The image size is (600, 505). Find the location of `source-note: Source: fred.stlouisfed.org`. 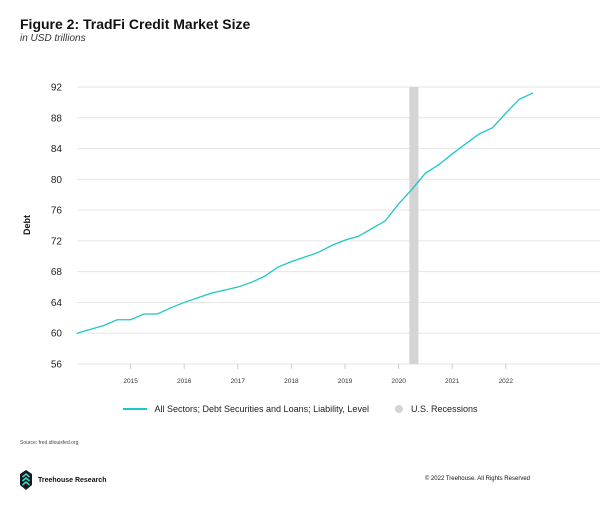

source-note: Source: fred.stlouisfed.org is located at coordinates (49, 443).